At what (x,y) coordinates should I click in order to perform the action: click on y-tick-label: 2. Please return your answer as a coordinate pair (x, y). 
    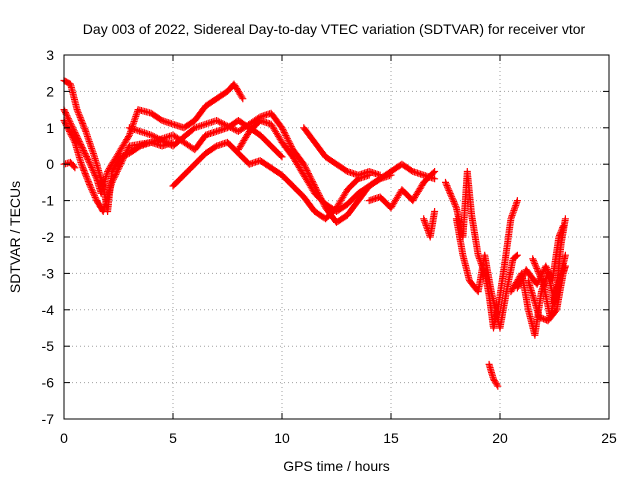
    Looking at the image, I should click on (50, 91).